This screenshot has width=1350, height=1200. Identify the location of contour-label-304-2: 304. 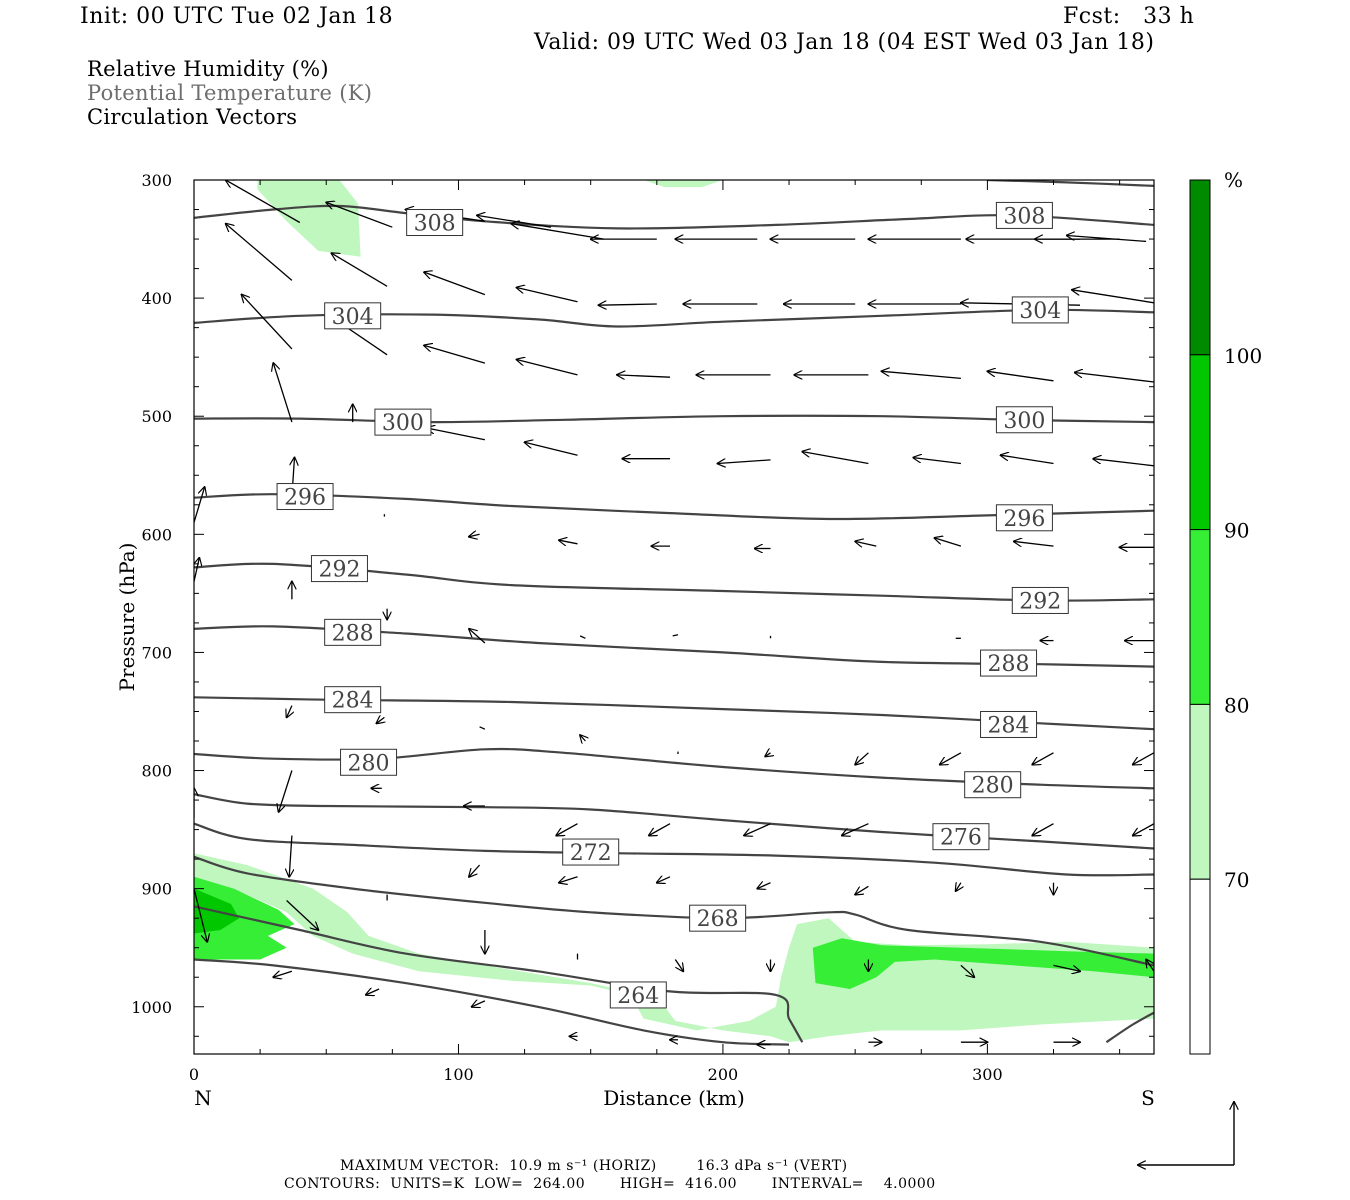
(353, 316).